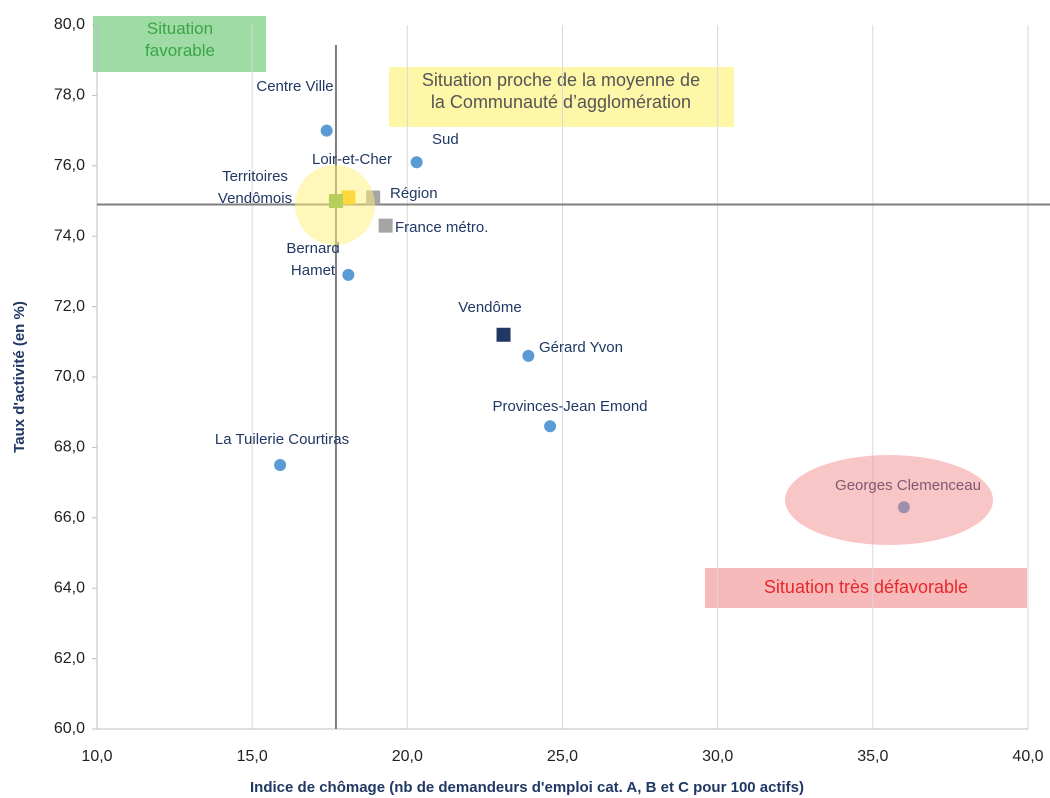 The height and width of the screenshot is (798, 1050). What do you see at coordinates (569, 406) in the screenshot?
I see `point-label: Provinces-Jean Emond` at bounding box center [569, 406].